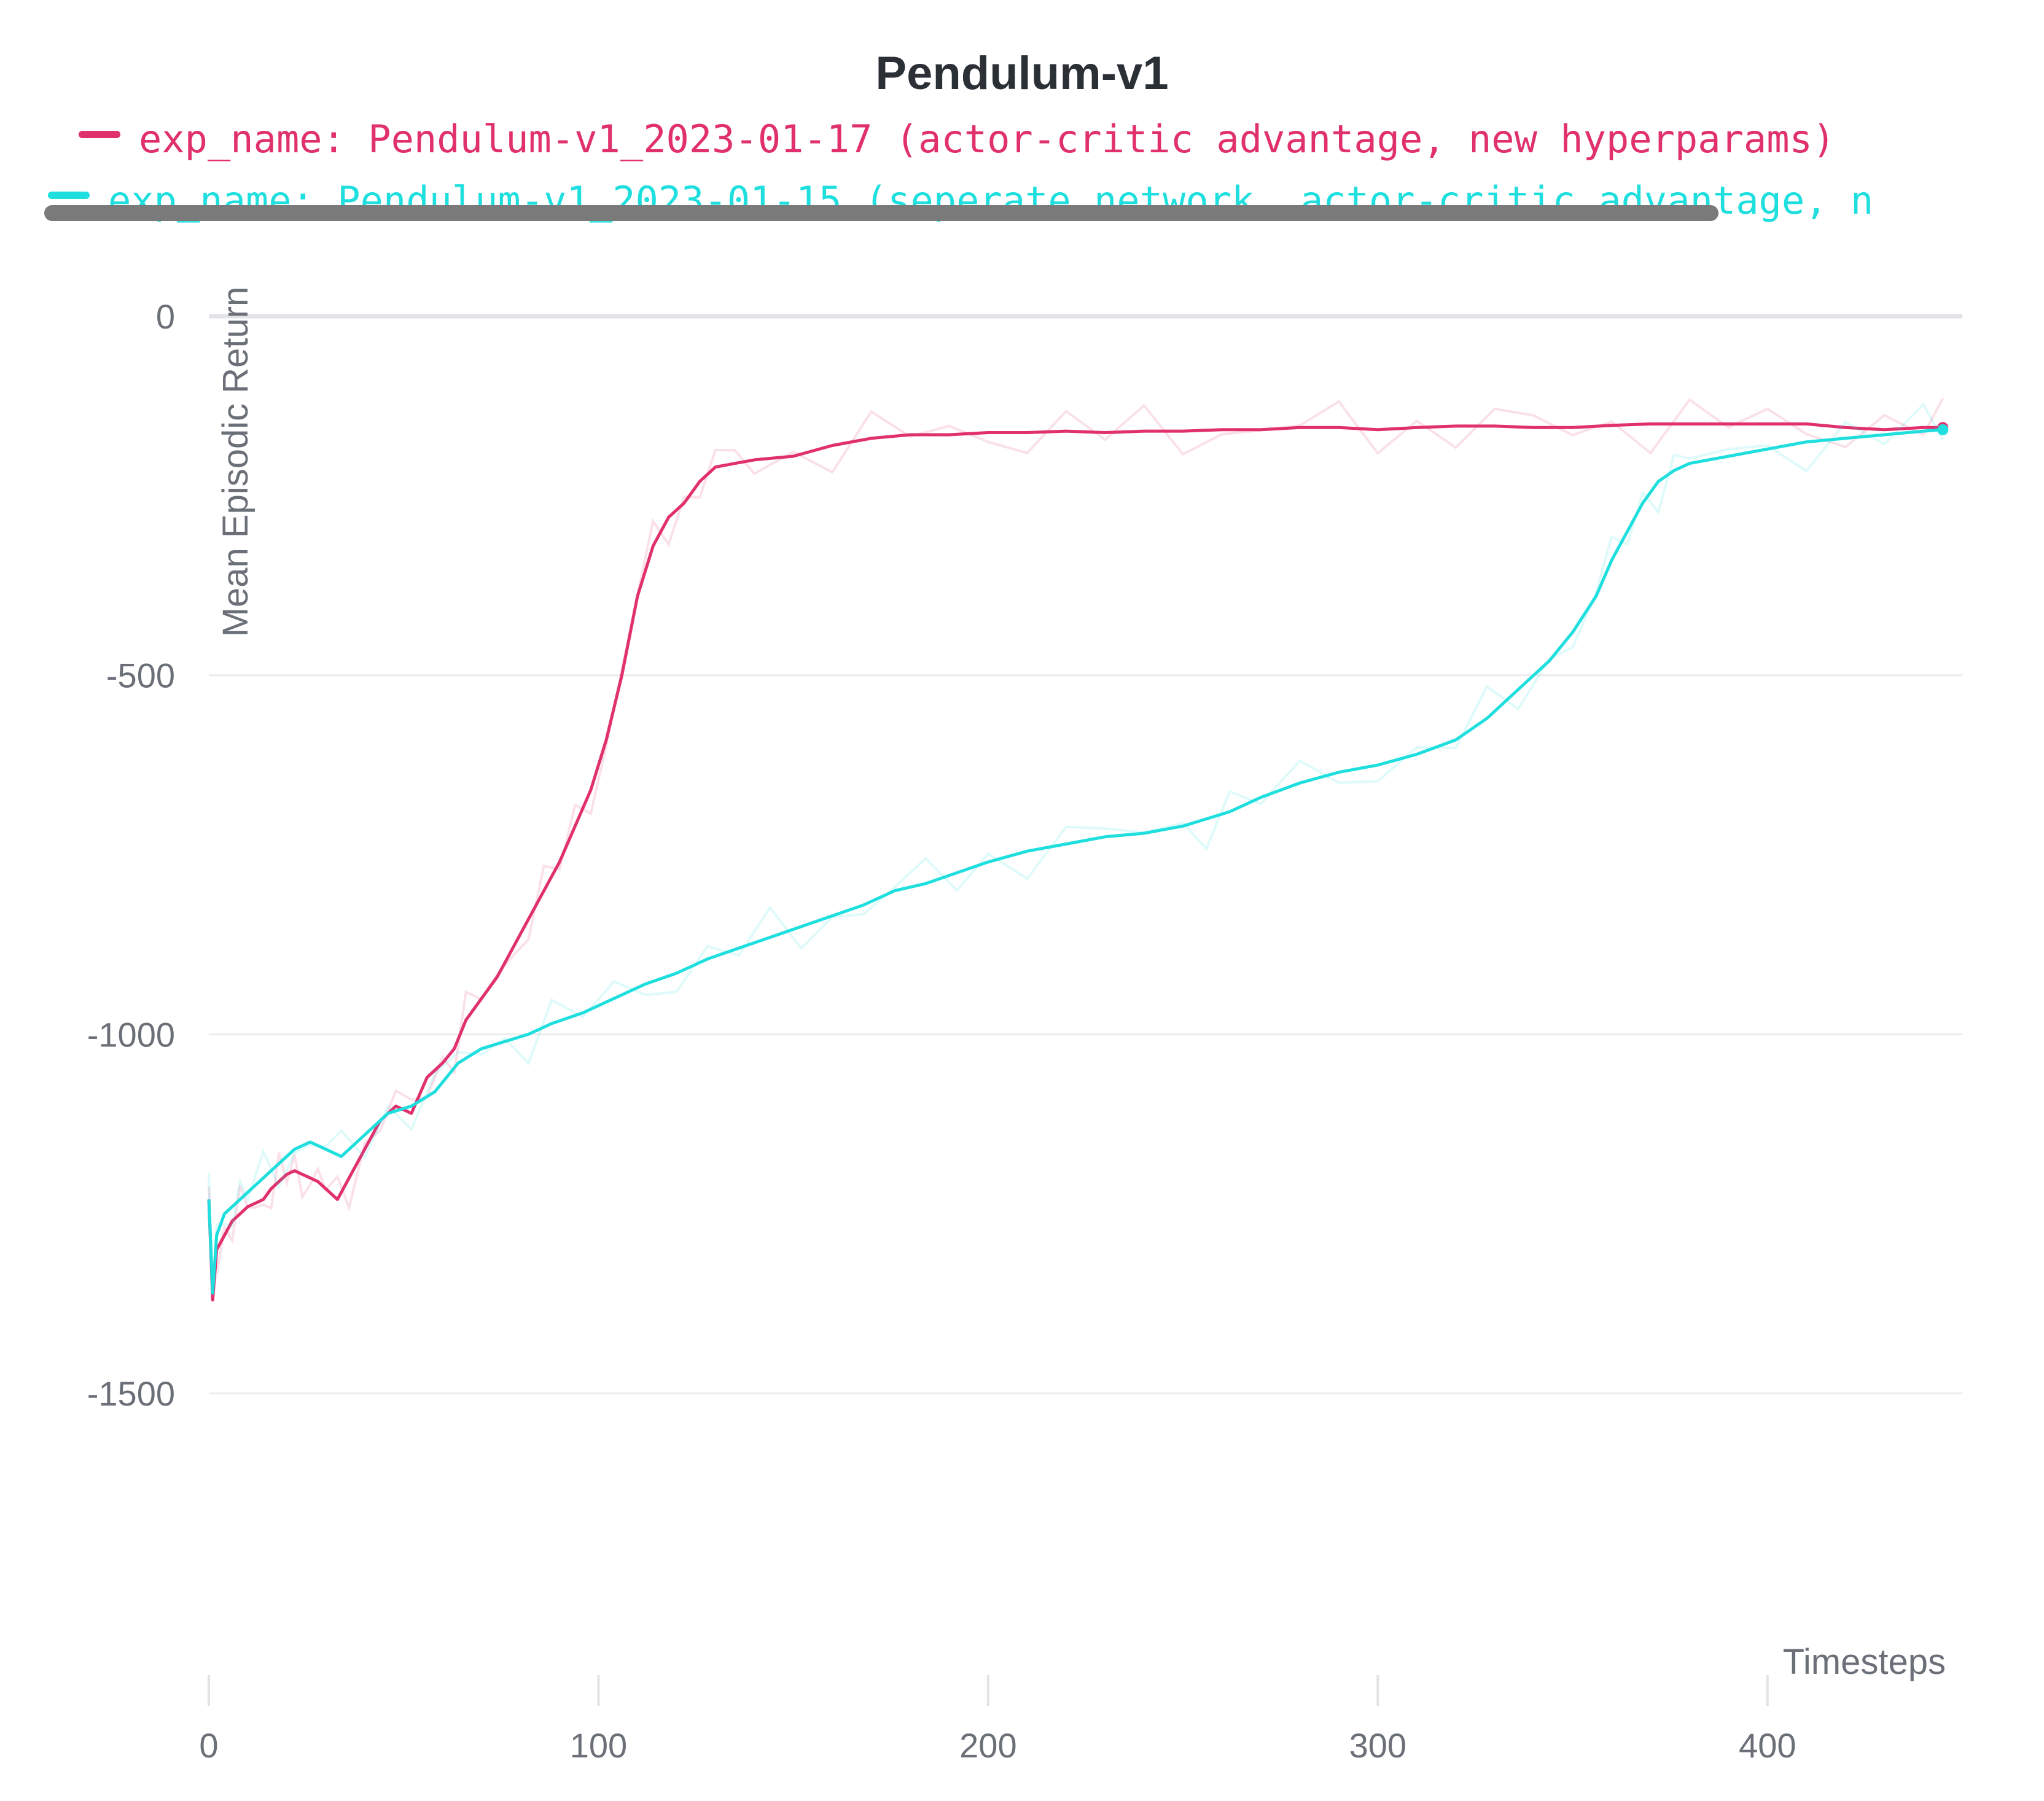 This screenshot has height=1801, width=2044. Describe the element at coordinates (1021, 73) in the screenshot. I see `chart-title: Pendulum-v1` at that location.